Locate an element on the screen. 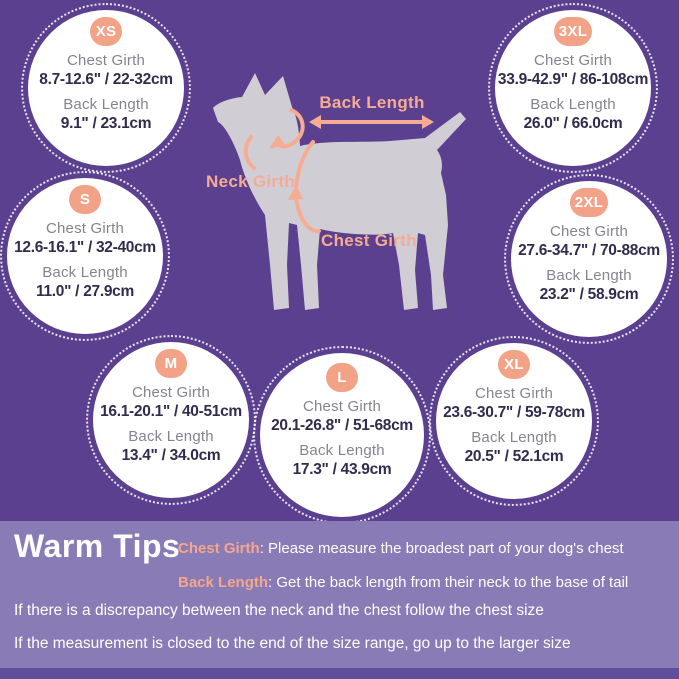 The image size is (679, 679). chest-girth-value: 12.6-16.1" / 32-40cm is located at coordinates (85, 247).